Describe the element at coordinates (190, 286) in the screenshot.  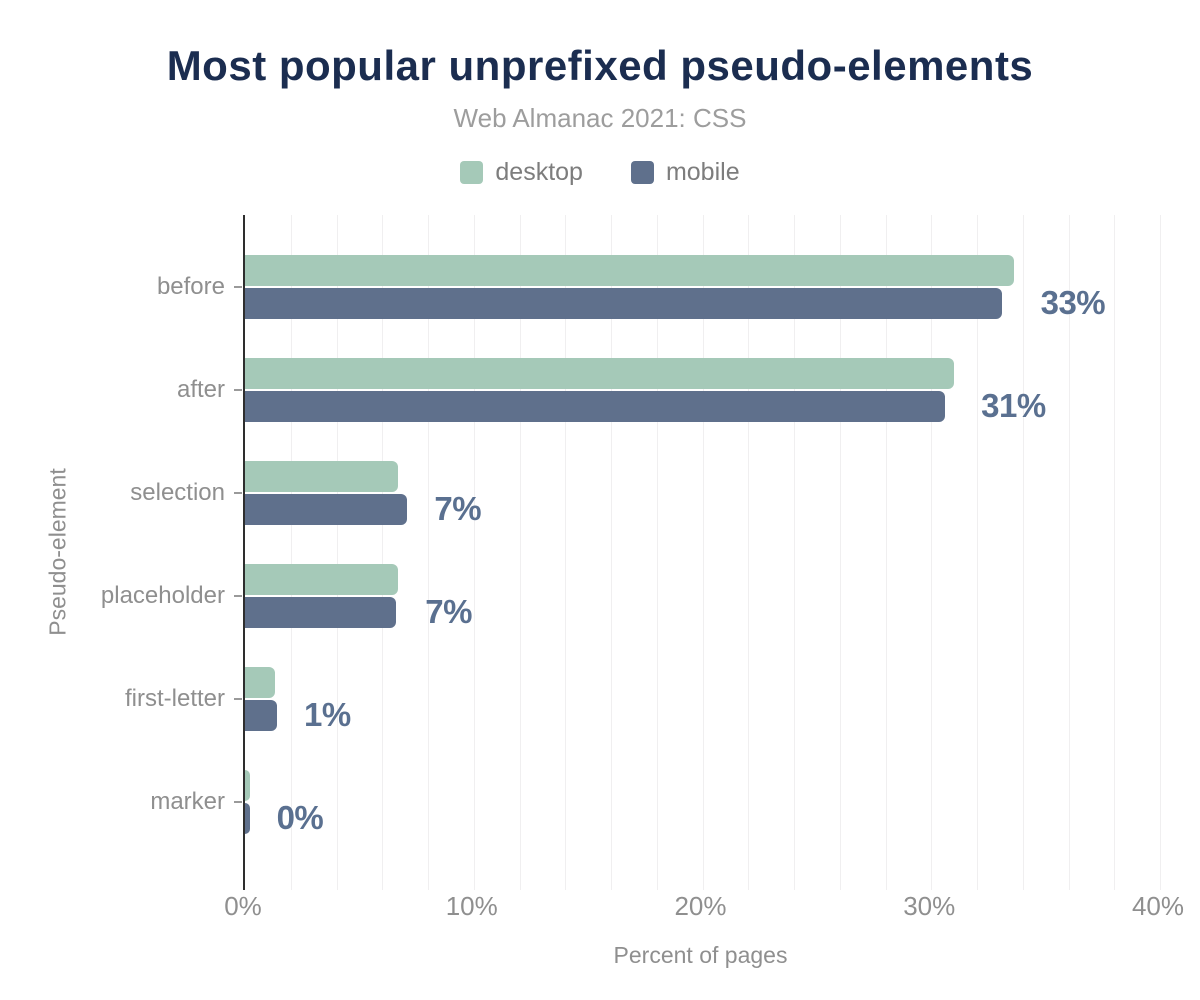
I see `category-label: before` at that location.